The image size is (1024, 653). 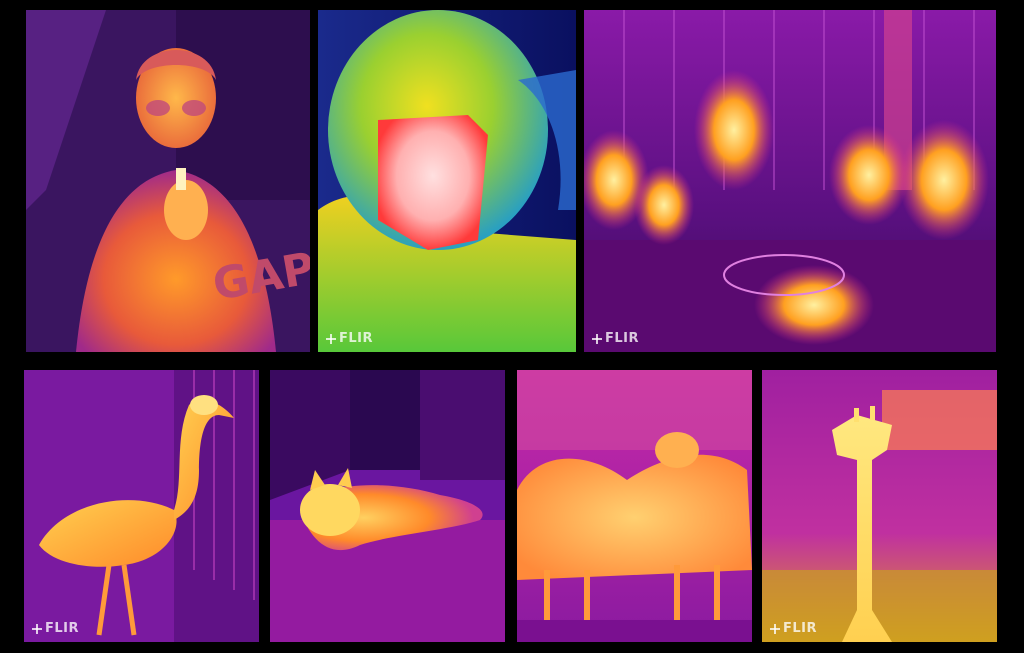 I want to click on thermal-scene-face, so click(x=447, y=181).